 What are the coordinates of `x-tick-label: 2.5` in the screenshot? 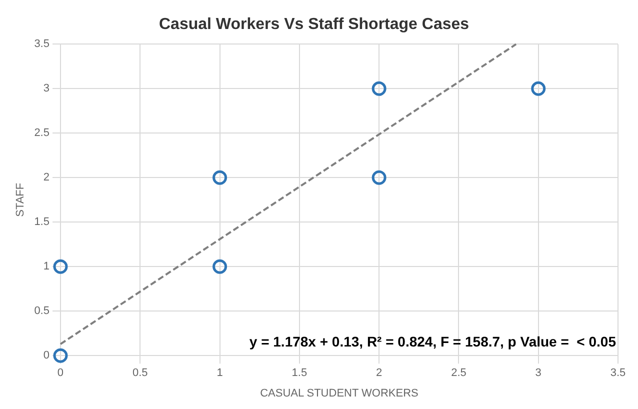 It's located at (458, 373).